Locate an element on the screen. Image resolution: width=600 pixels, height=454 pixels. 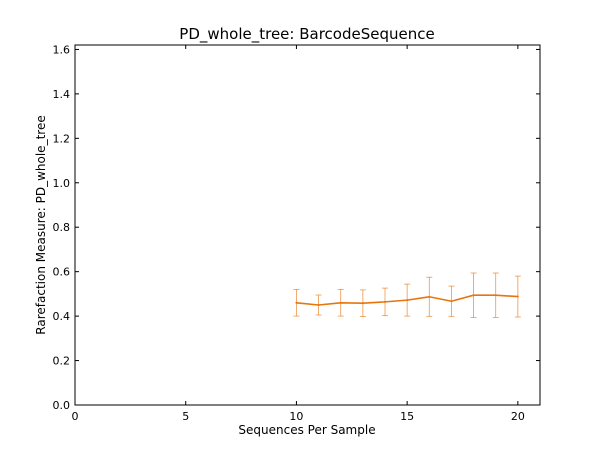
x-tick-label: 20 is located at coordinates (518, 416).